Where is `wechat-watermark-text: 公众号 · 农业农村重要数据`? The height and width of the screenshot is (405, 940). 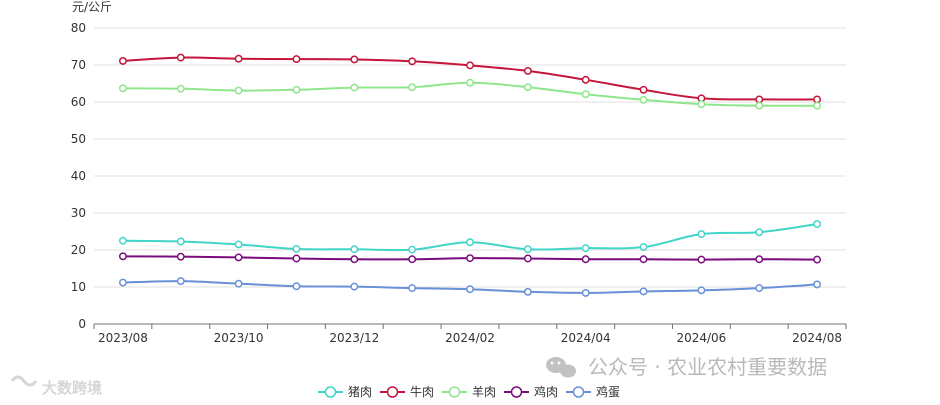 wechat-watermark-text: 公众号 · 农业农村重要数据 is located at coordinates (707, 367).